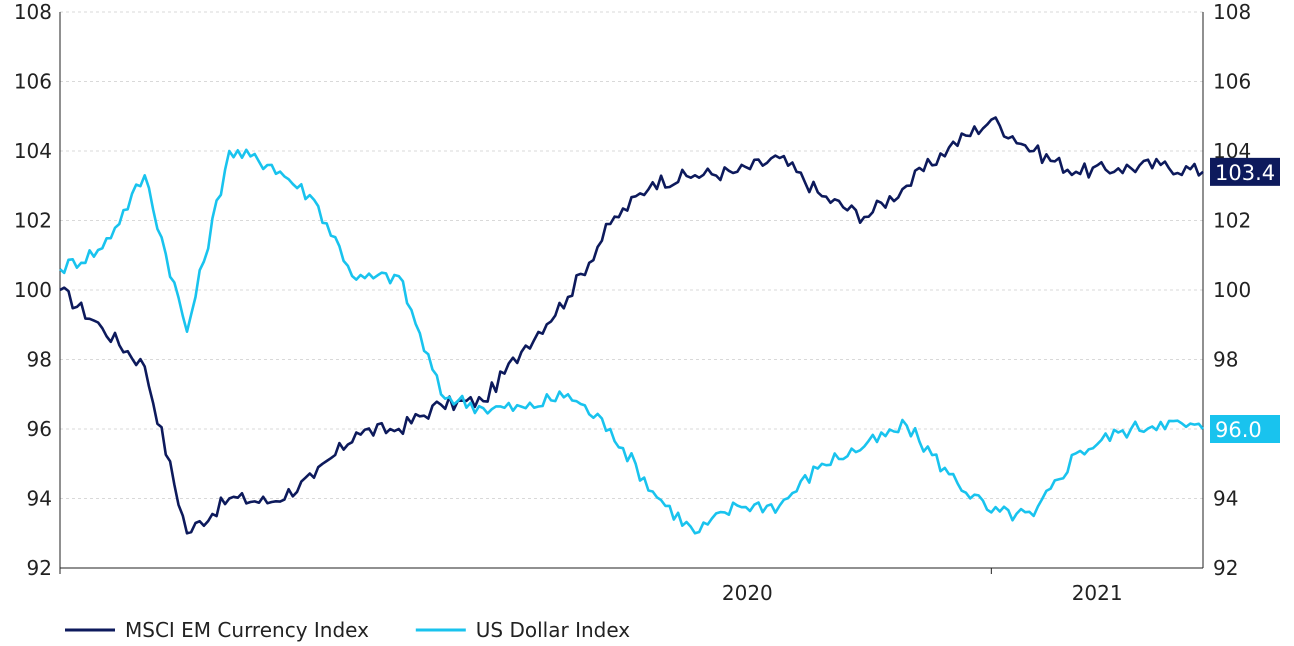 This screenshot has height=646, width=1294. What do you see at coordinates (1225, 499) in the screenshot?
I see `y-tick-label-right: 94` at bounding box center [1225, 499].